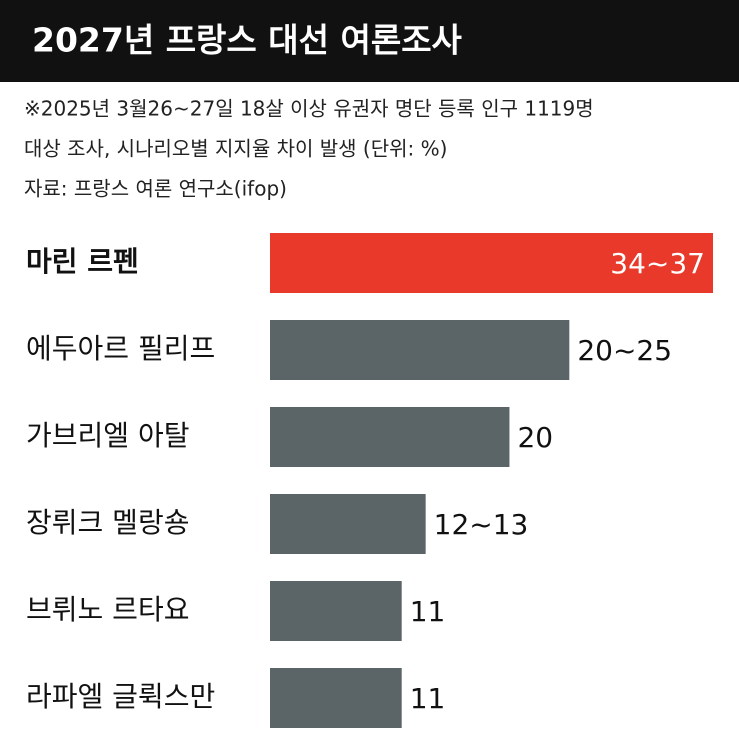 This screenshot has width=739, height=756. Describe the element at coordinates (107, 609) in the screenshot. I see `category-label: 브뤼노 르타요` at that location.